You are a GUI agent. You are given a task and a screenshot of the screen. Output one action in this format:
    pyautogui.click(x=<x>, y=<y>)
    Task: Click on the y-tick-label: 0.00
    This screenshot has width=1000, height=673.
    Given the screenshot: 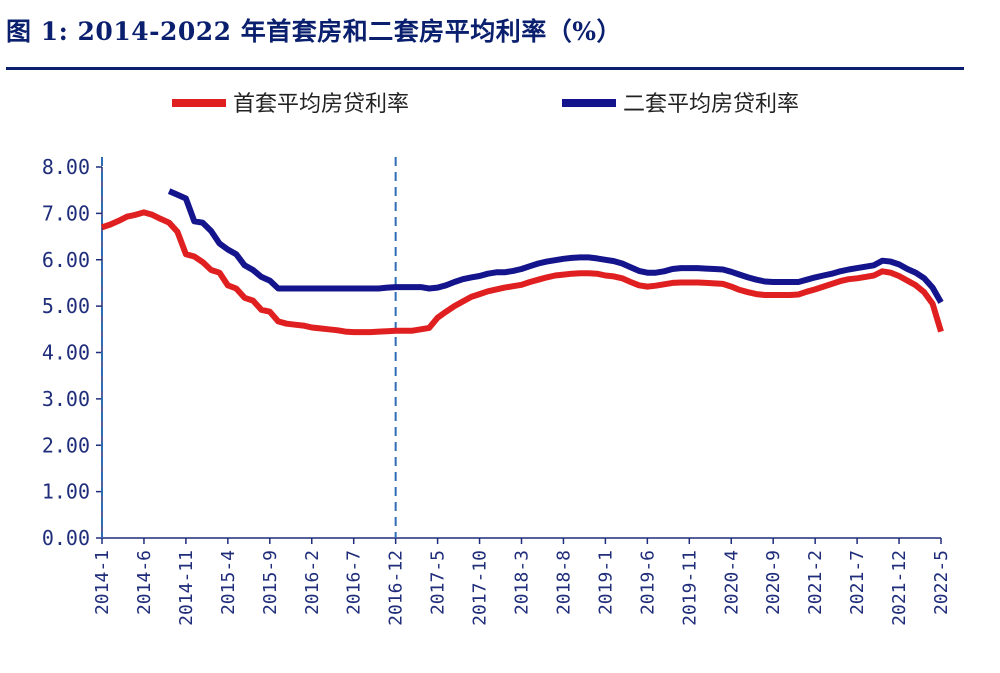 What is the action you would take?
    pyautogui.click(x=66, y=538)
    